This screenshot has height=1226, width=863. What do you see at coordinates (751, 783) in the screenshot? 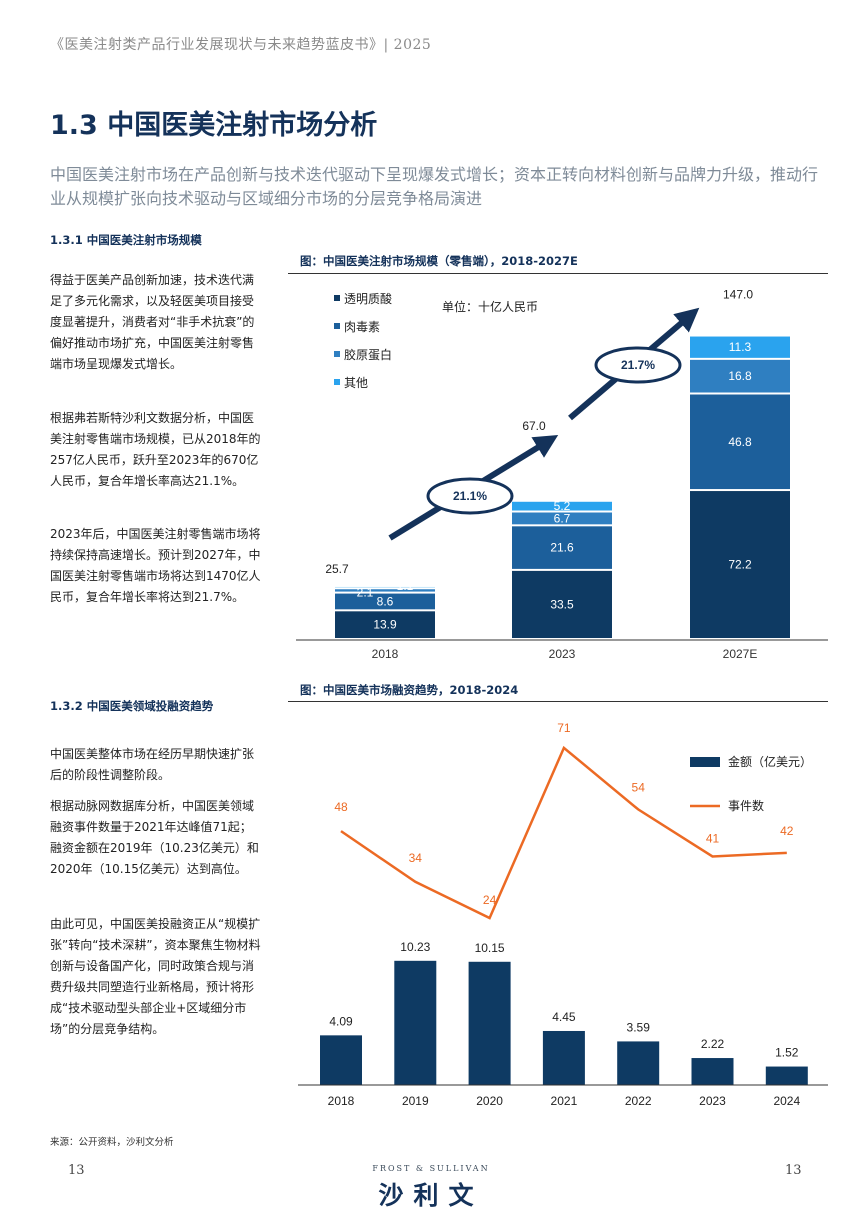
I see `legend: 金额（亿美元） 事件数` at bounding box center [751, 783].